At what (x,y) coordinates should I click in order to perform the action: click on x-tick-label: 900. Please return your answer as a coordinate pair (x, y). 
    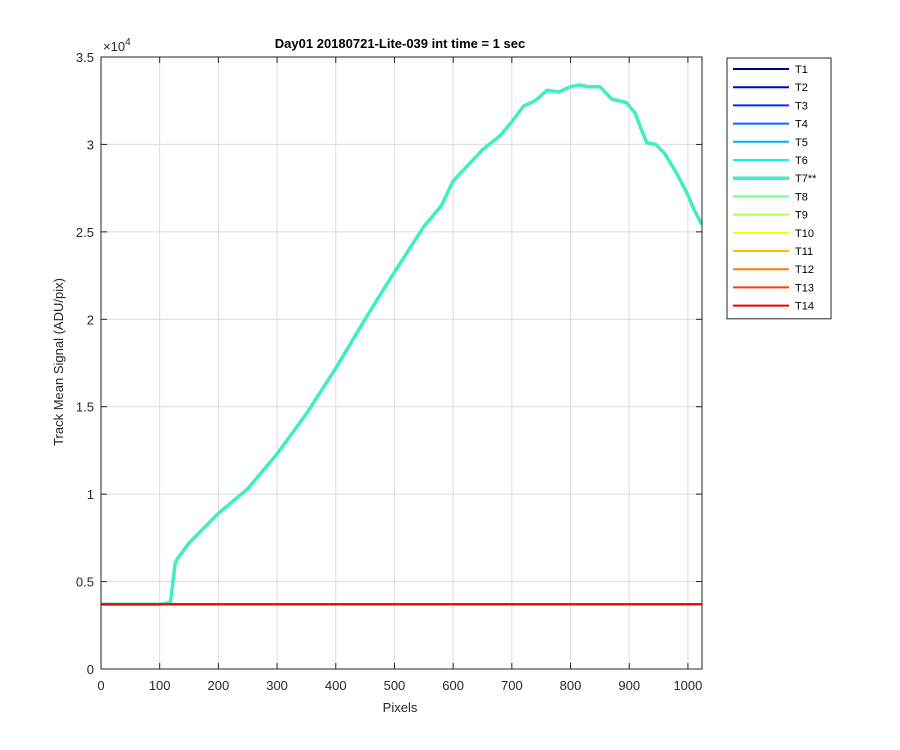
    Looking at the image, I should click on (629, 685).